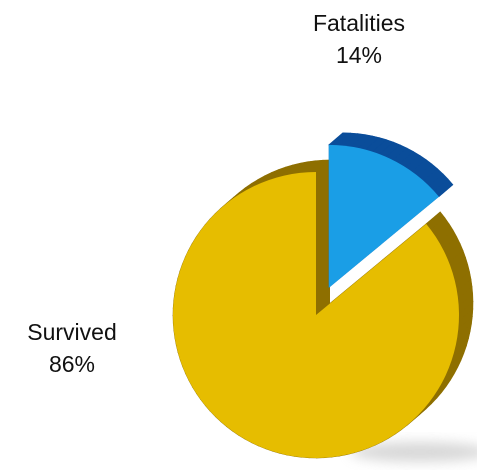 The height and width of the screenshot is (470, 477). What do you see at coordinates (413, 452) in the screenshot?
I see `pie-shadow` at bounding box center [413, 452].